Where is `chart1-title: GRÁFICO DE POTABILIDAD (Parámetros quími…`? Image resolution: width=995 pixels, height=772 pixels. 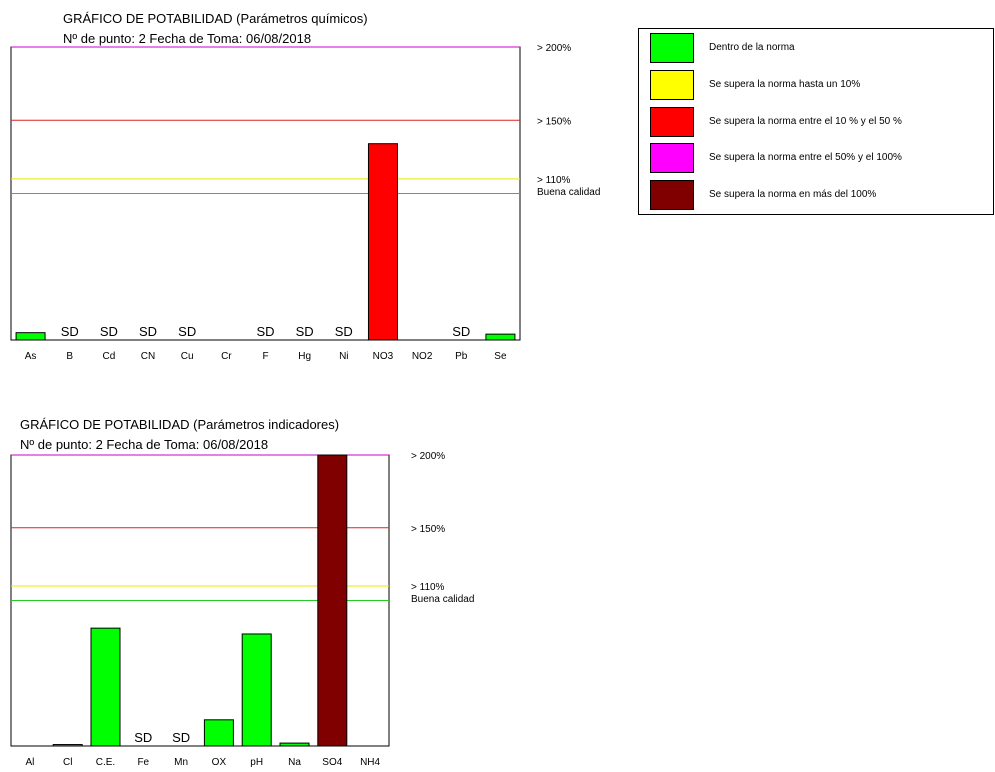
chart1-title: GRÁFICO DE POTABILIDAD (Parámetros quími… is located at coordinates (215, 18).